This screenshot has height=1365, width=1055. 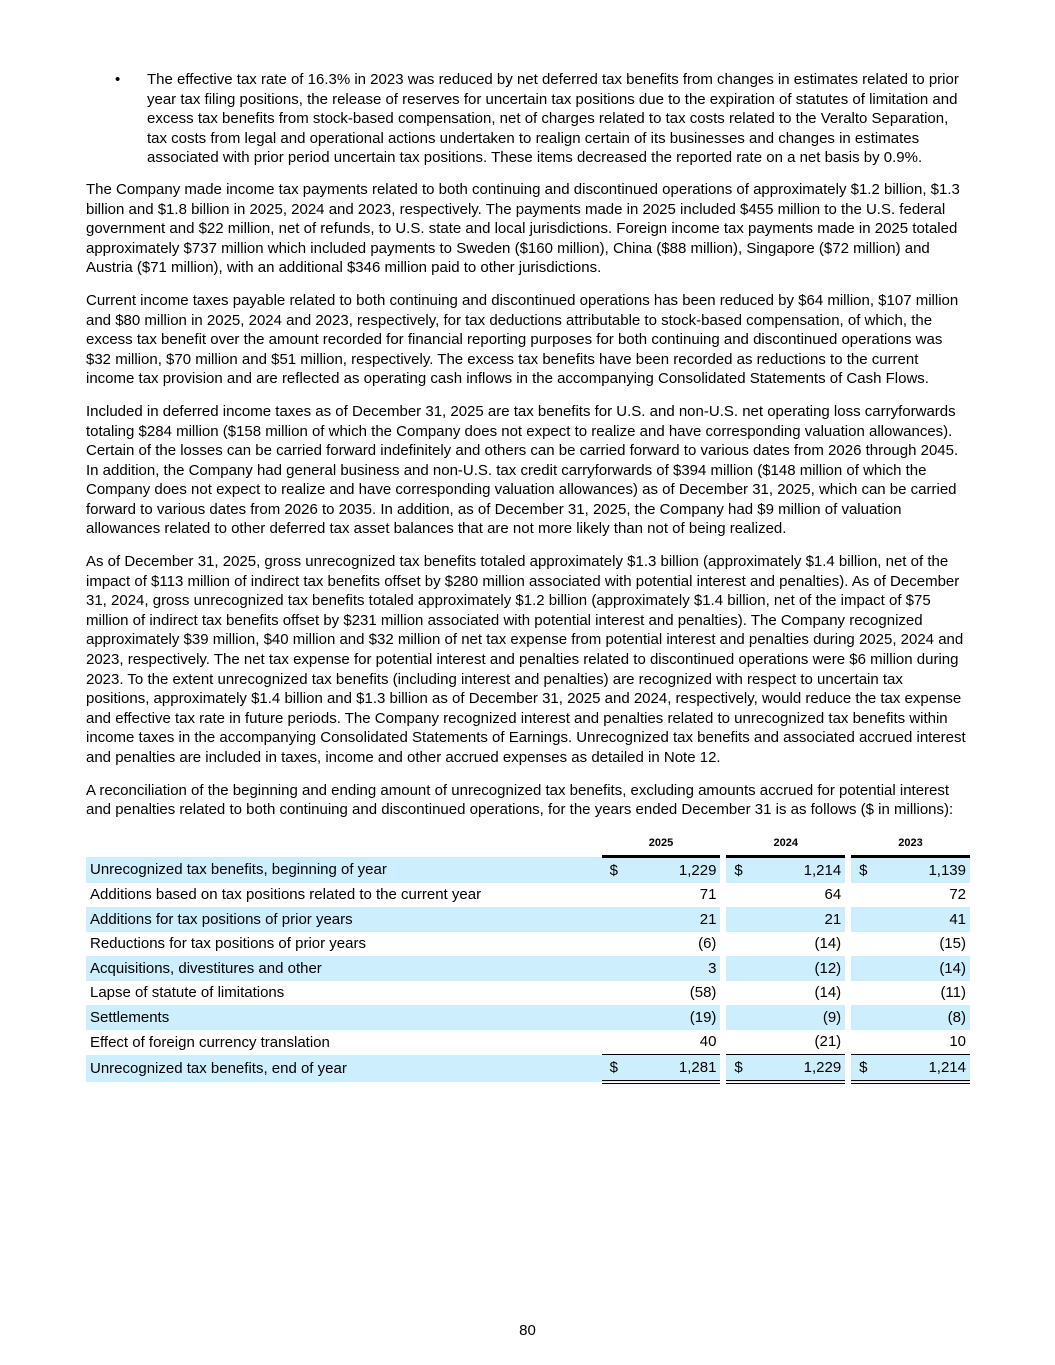 I want to click on cell-value: (58), so click(x=703, y=993).